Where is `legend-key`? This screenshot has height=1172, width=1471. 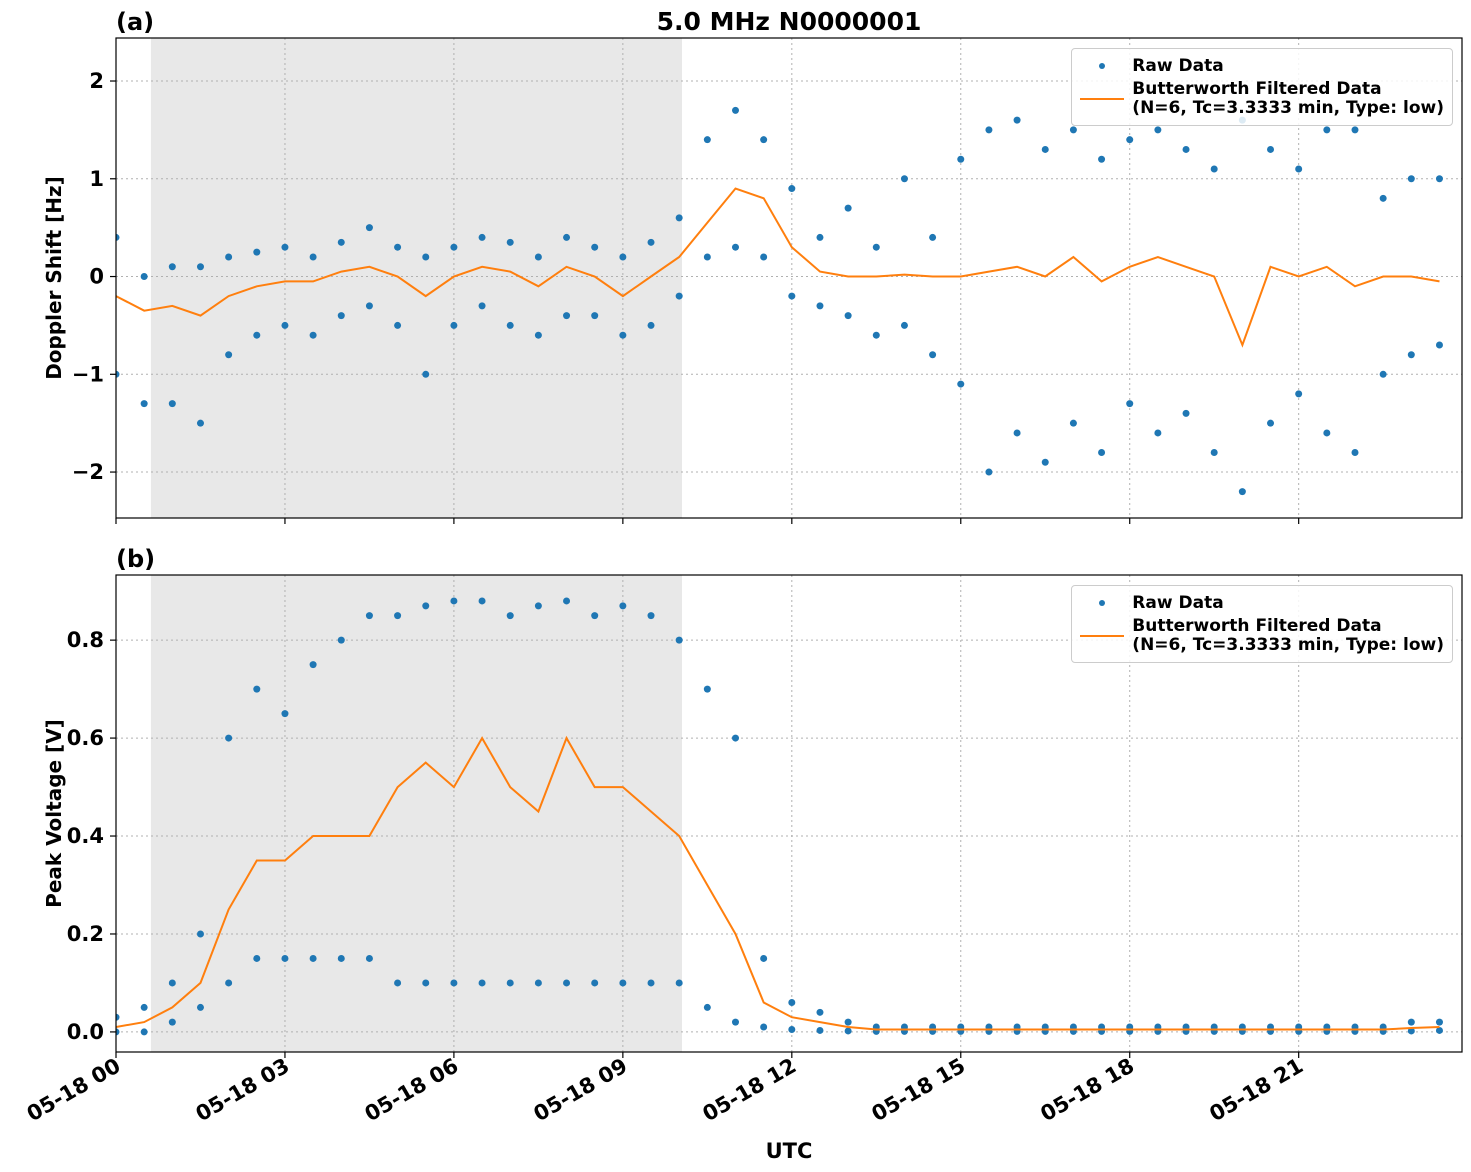
legend-key is located at coordinates (1102, 66).